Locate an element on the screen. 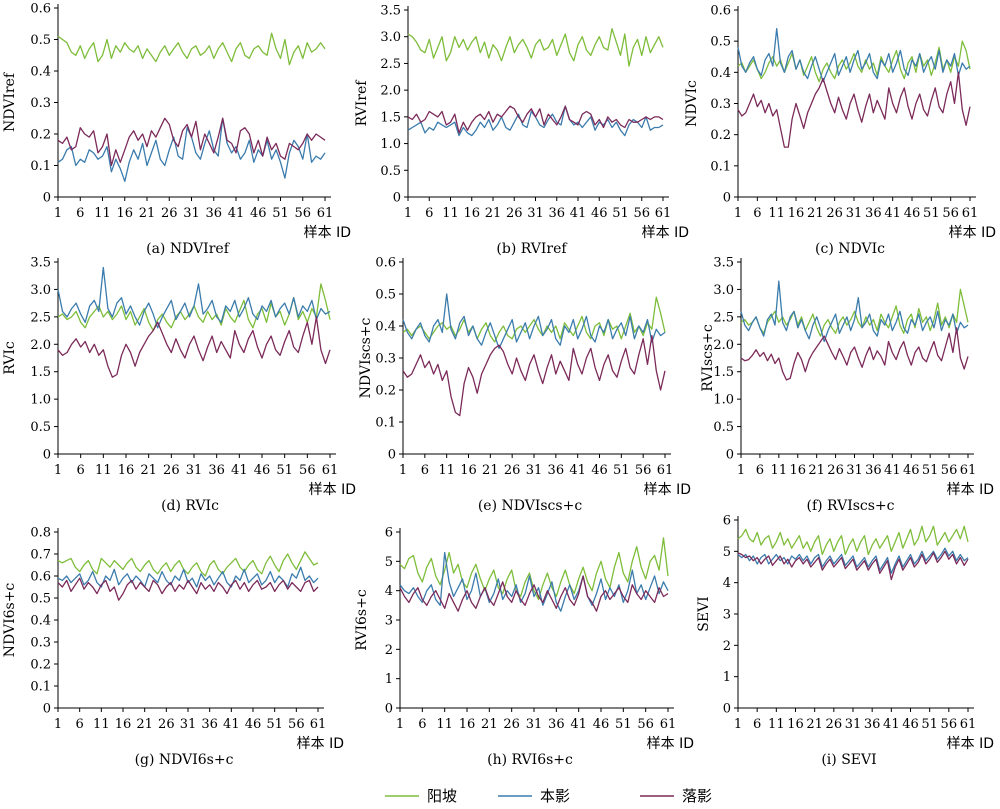  y-axis-label: RVIc is located at coordinates (10, 358).